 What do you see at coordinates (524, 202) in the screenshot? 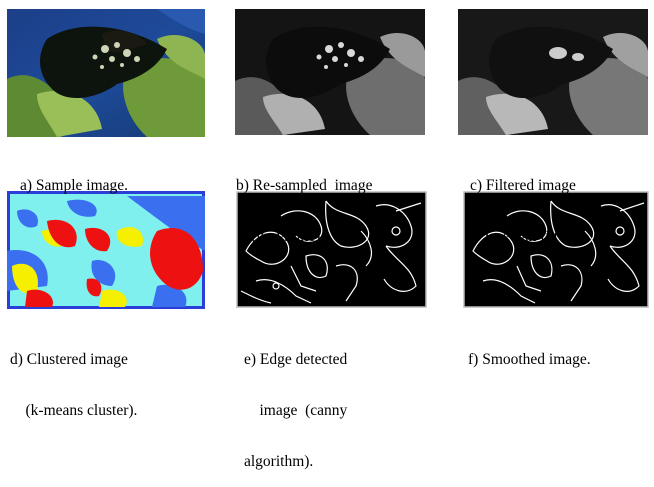
I see `caption-c: c) Filtered image (median filter).` at bounding box center [524, 202].